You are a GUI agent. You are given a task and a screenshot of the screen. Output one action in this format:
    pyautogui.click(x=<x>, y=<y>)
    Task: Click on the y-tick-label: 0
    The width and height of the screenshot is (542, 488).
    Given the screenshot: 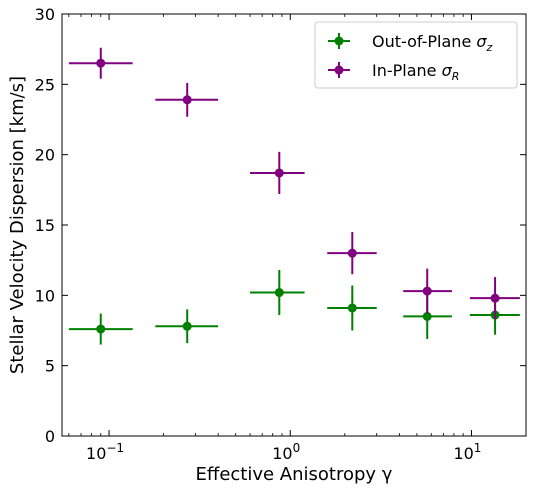 What is the action you would take?
    pyautogui.click(x=50, y=436)
    